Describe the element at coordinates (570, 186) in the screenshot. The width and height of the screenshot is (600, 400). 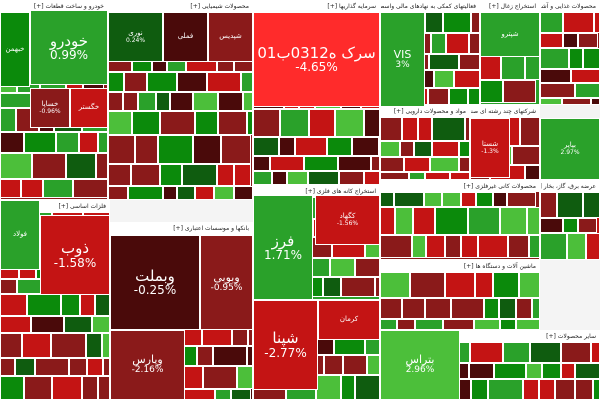
I see `sector-title: عرضه برق، گاز، بخار [+]` at that location.